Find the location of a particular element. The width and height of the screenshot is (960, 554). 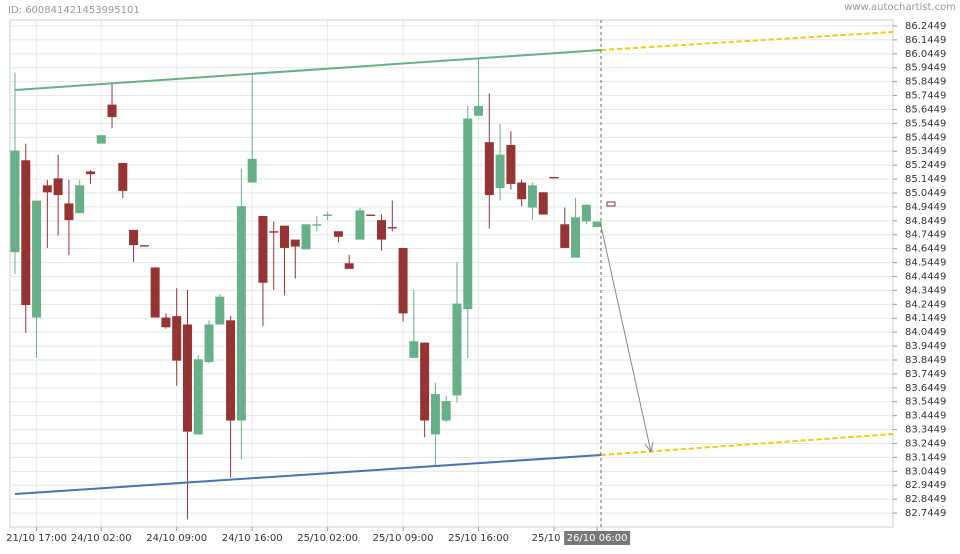

y-tick-label: 85.2449 is located at coordinates (925, 165).